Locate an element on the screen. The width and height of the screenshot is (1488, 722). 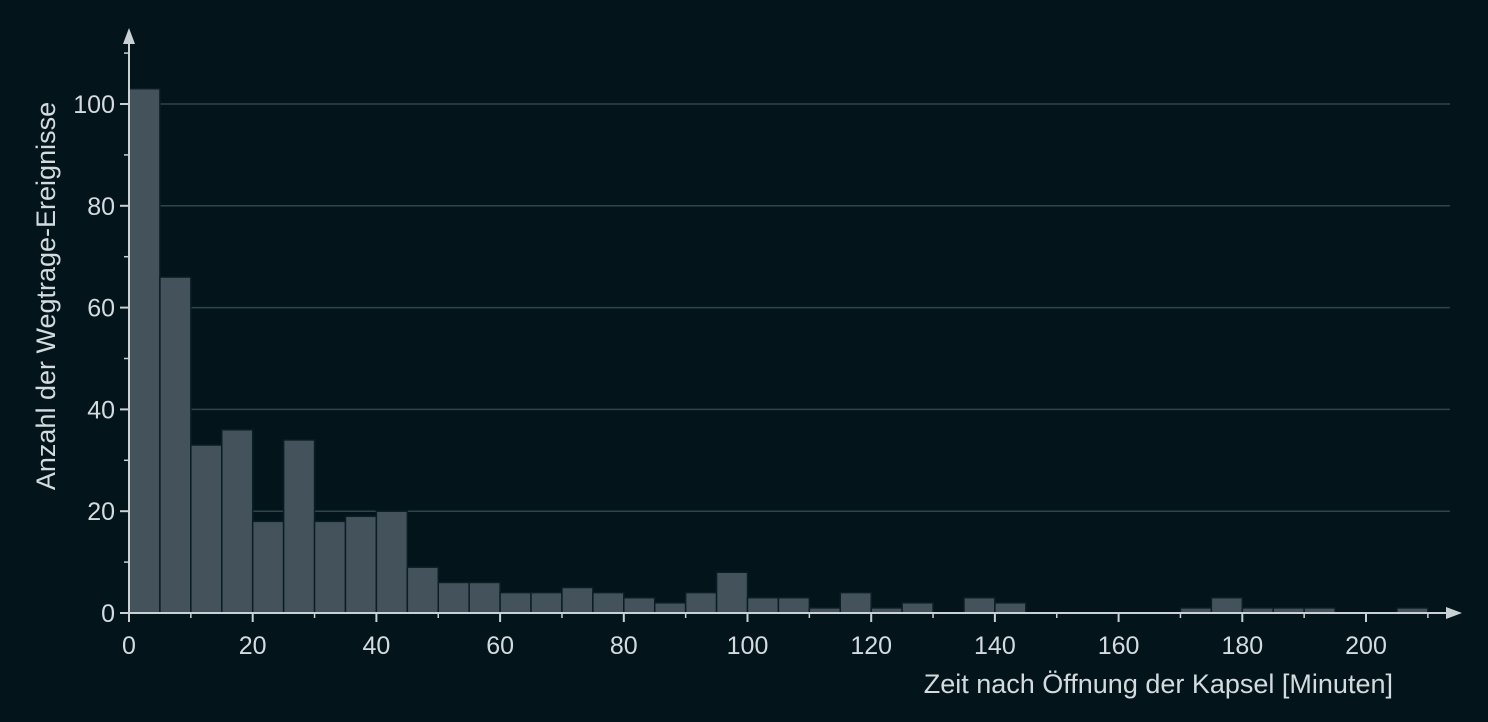
x-tick-label: 60 is located at coordinates (500, 646).